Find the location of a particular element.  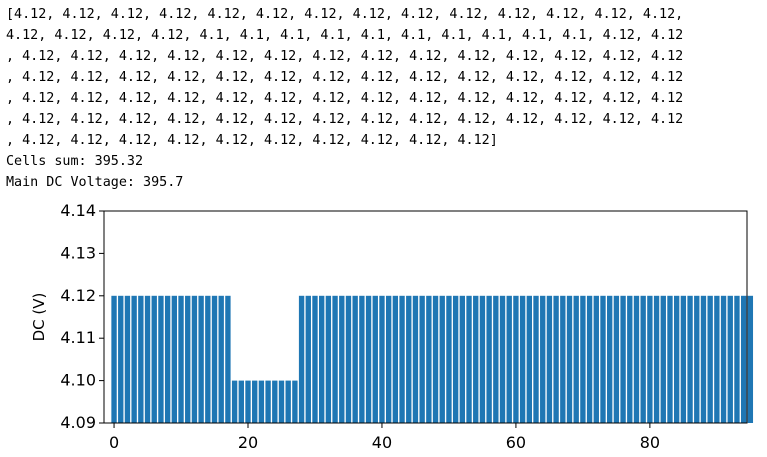

y-axis-ticks: 4.09 4.10 4.11 4.12 4.13 4.14 is located at coordinates (82, 316).